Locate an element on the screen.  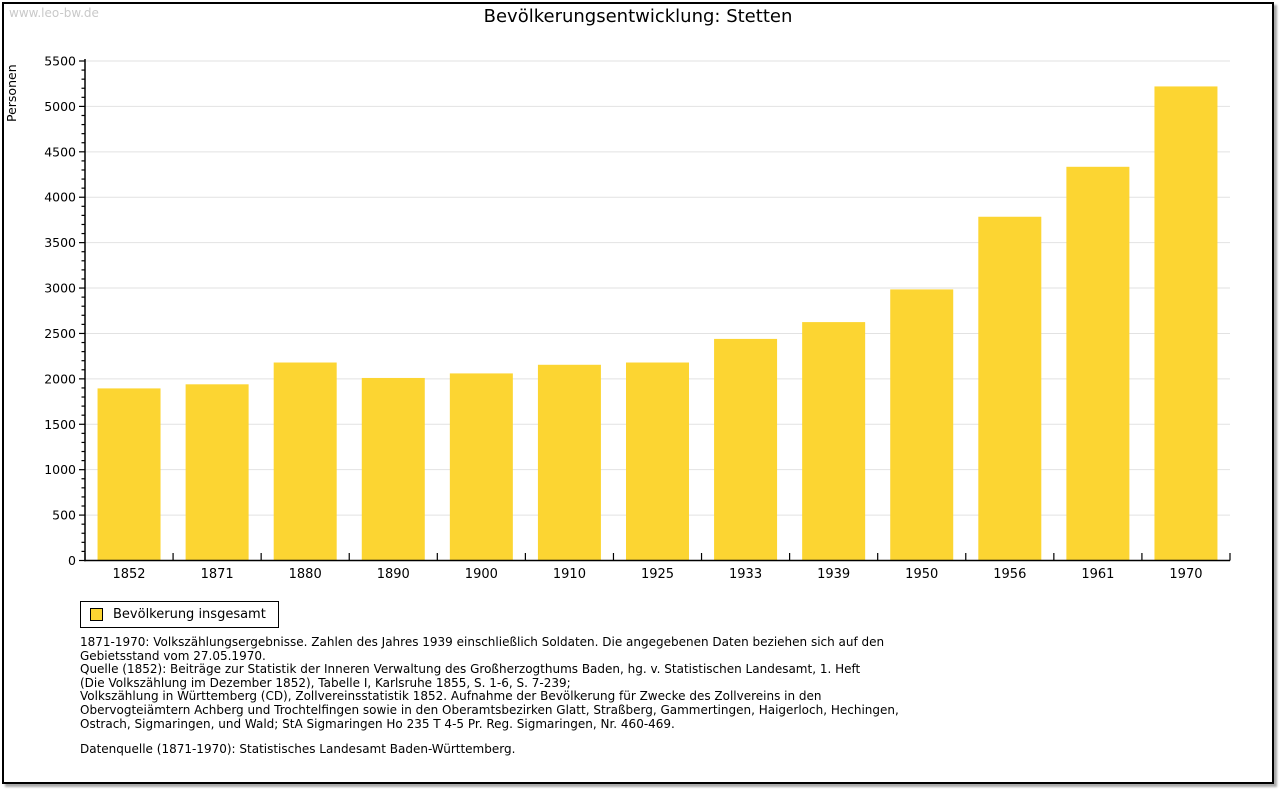
x-tick-label: 1871 is located at coordinates (217, 574).